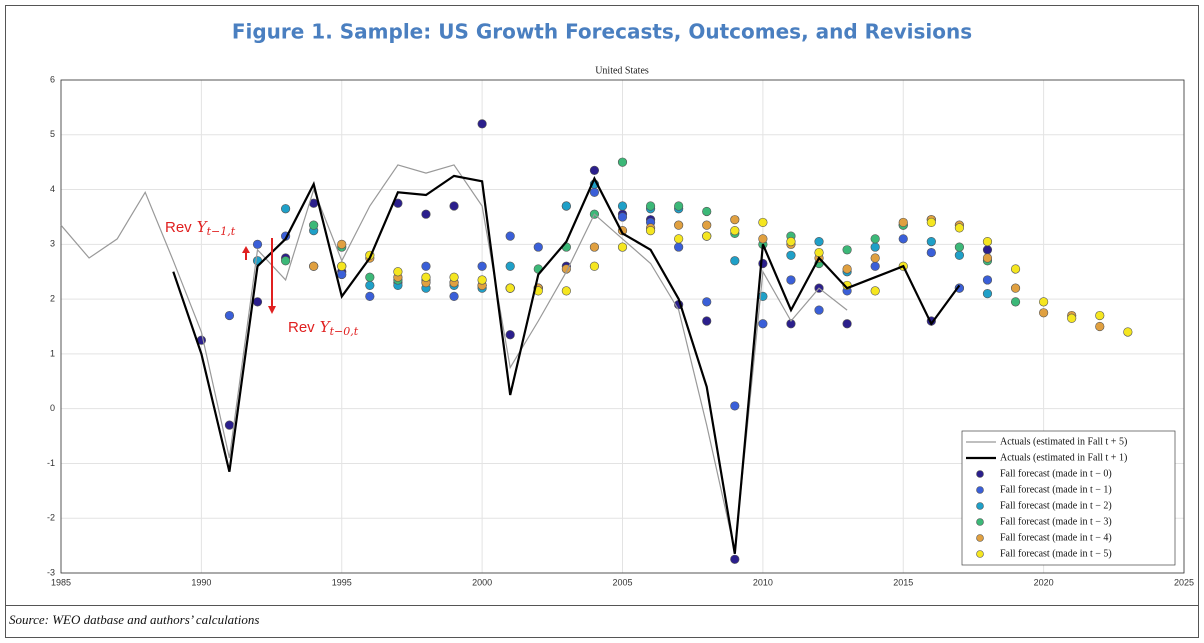 The width and height of the screenshot is (1204, 643). What do you see at coordinates (1068, 498) in the screenshot?
I see `legend-box` at bounding box center [1068, 498].